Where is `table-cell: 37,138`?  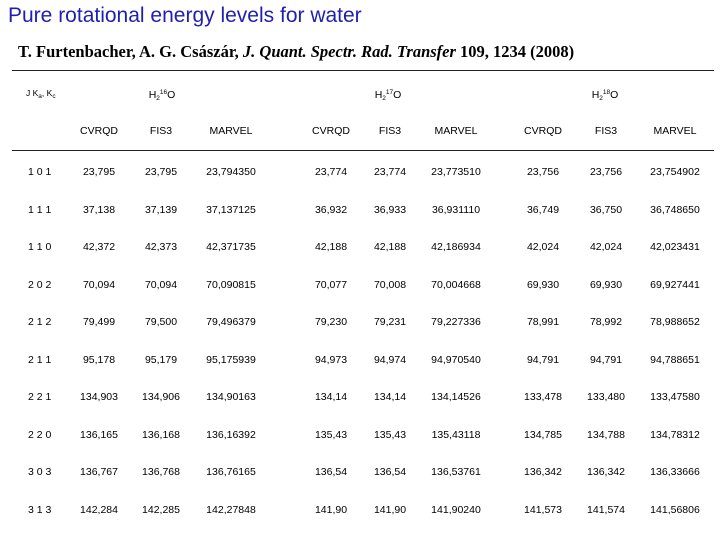
table-cell: 37,138 is located at coordinates (99, 210).